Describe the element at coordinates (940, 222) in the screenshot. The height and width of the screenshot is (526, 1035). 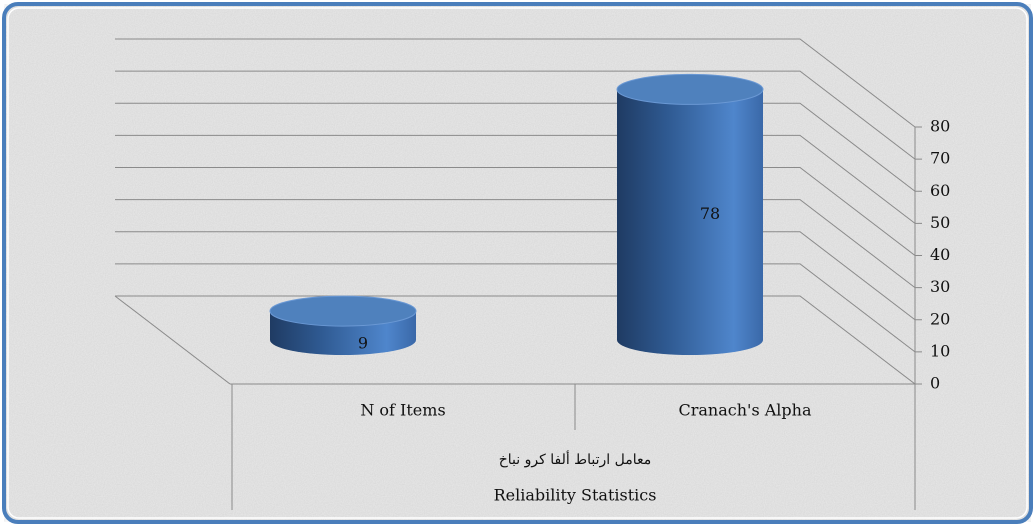
I see `y-tick-label: 50` at that location.